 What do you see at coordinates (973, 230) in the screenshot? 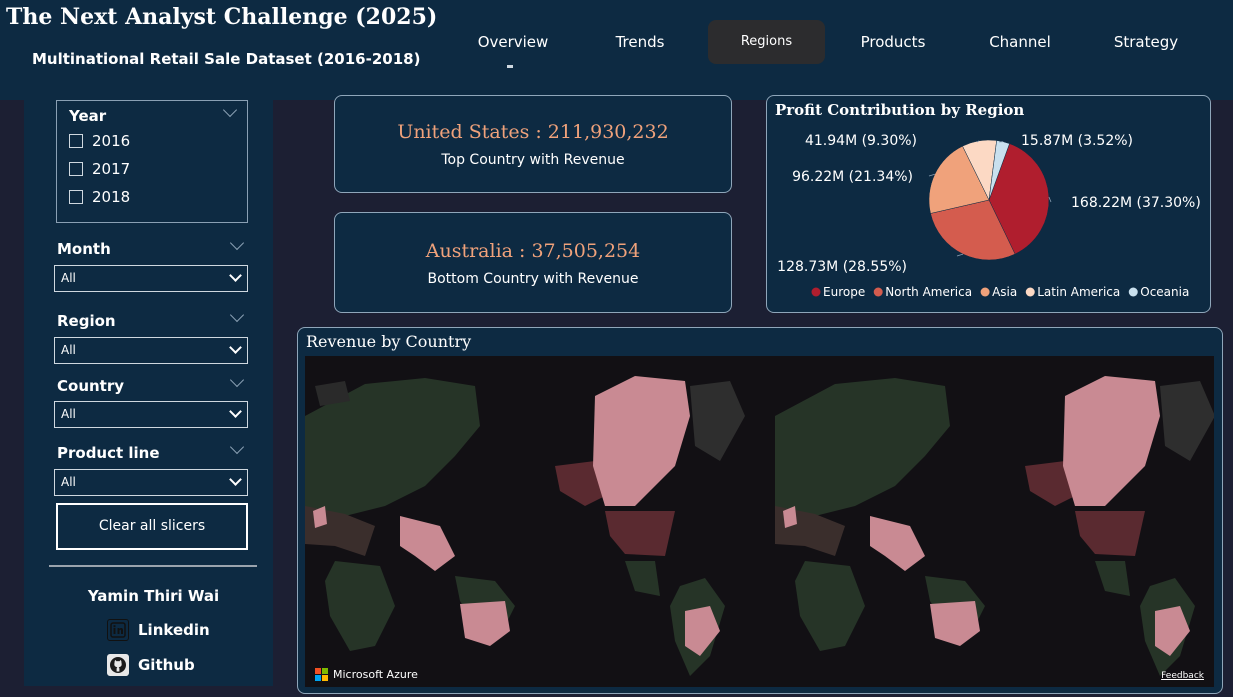
I see `pie-slice-north-america` at bounding box center [973, 230].